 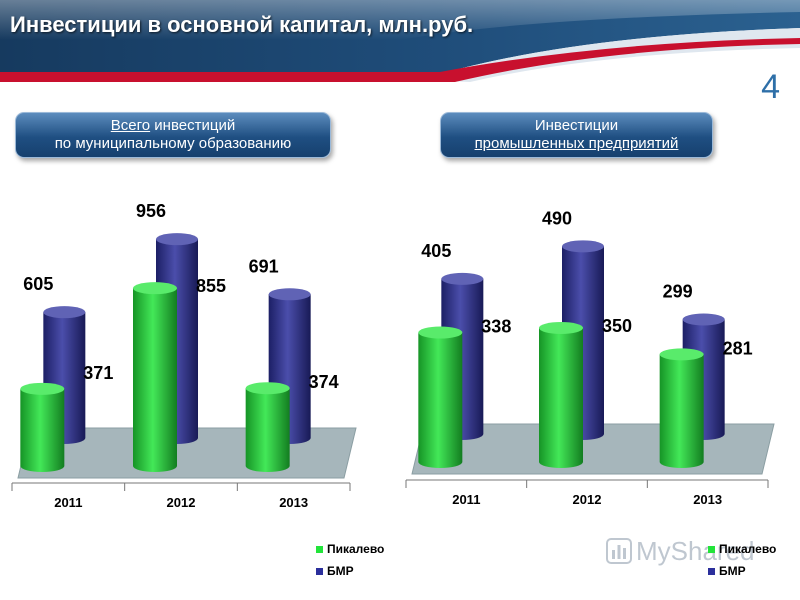 I want to click on caption-right-underlined: промышленных предприятий, so click(x=576, y=143).